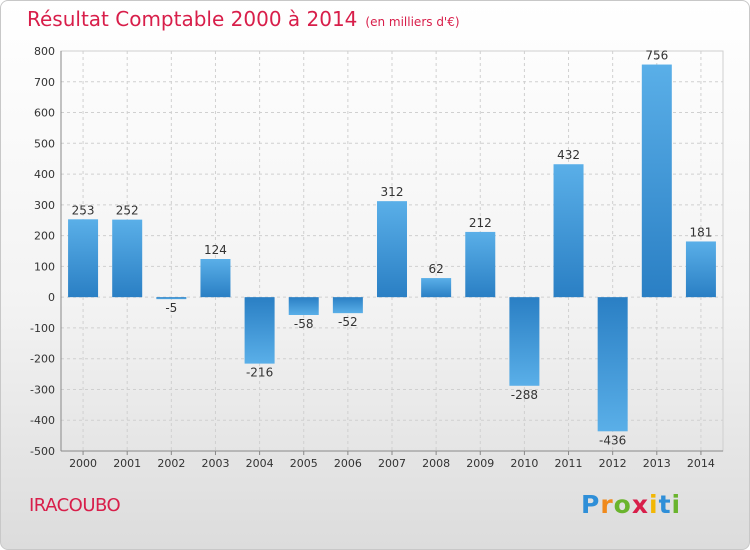 Image resolution: width=750 pixels, height=550 pixels. I want to click on y-tick-label: 300, so click(44, 205).